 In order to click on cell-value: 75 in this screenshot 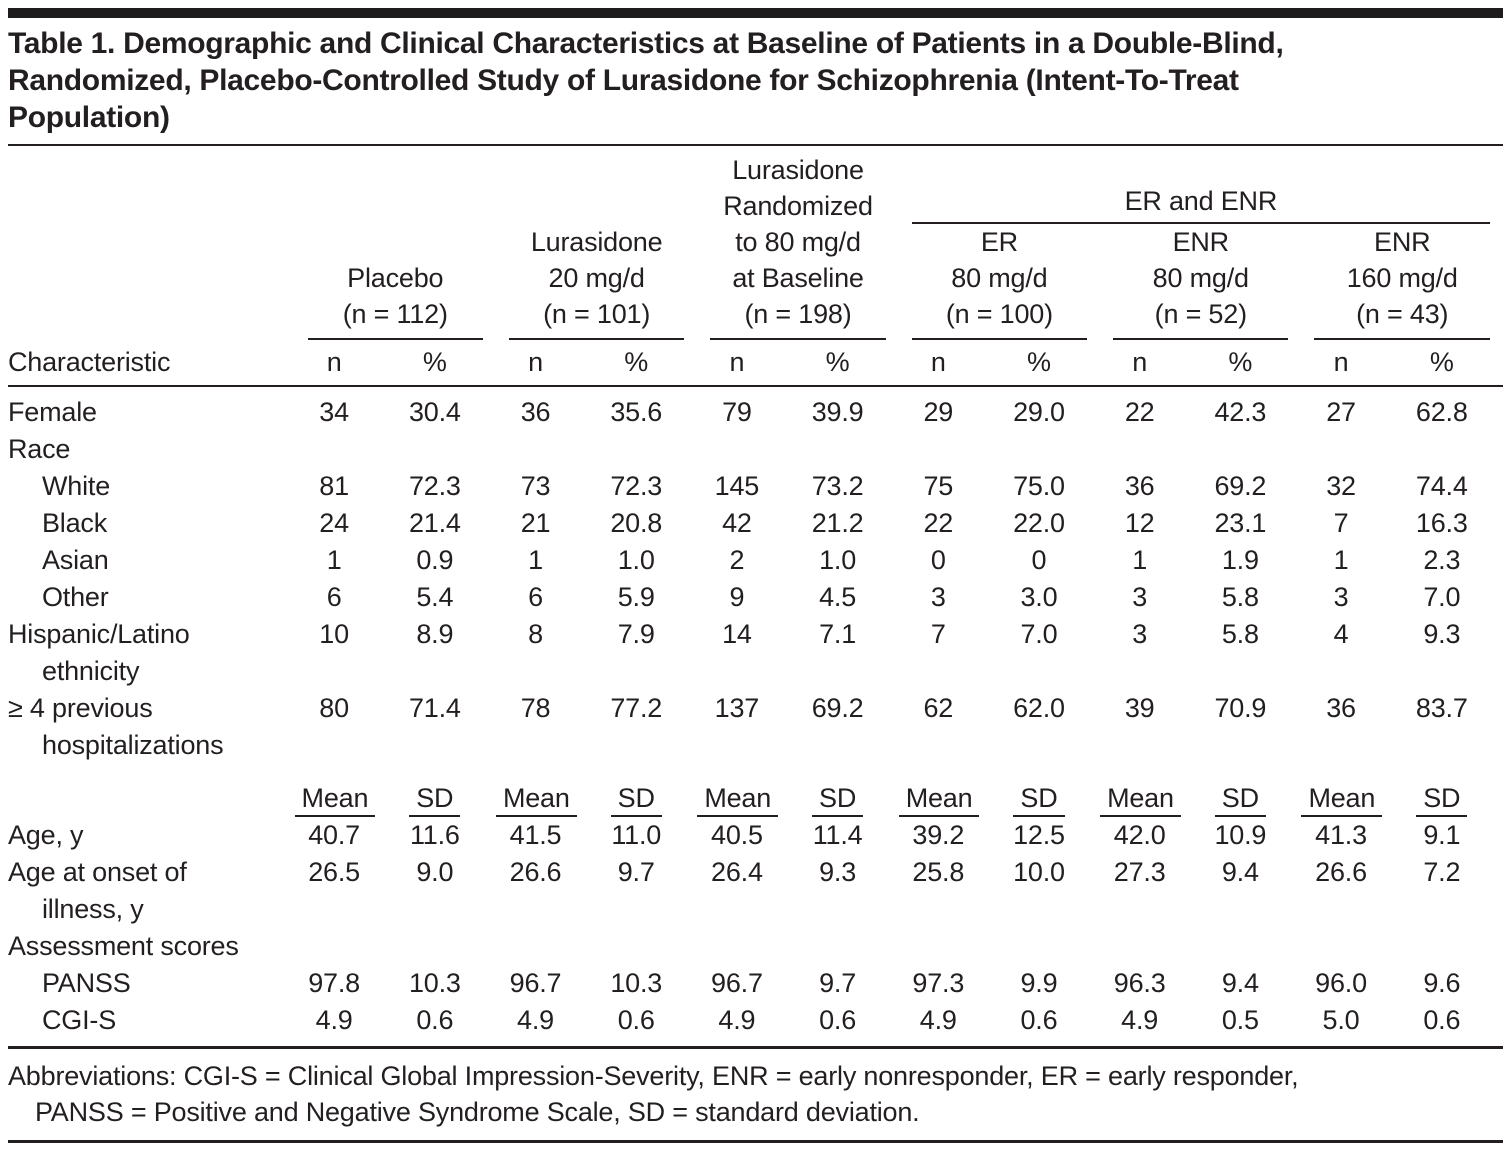, I will do `click(938, 486)`.